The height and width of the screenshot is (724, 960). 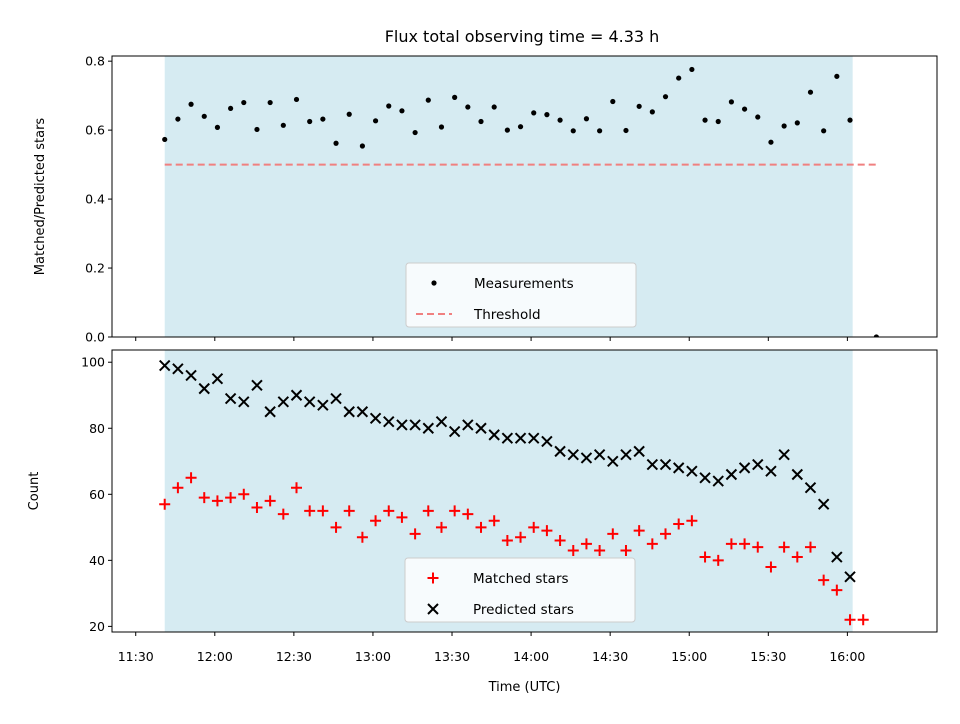 I want to click on x-tick-label: 13:00, so click(x=373, y=656).